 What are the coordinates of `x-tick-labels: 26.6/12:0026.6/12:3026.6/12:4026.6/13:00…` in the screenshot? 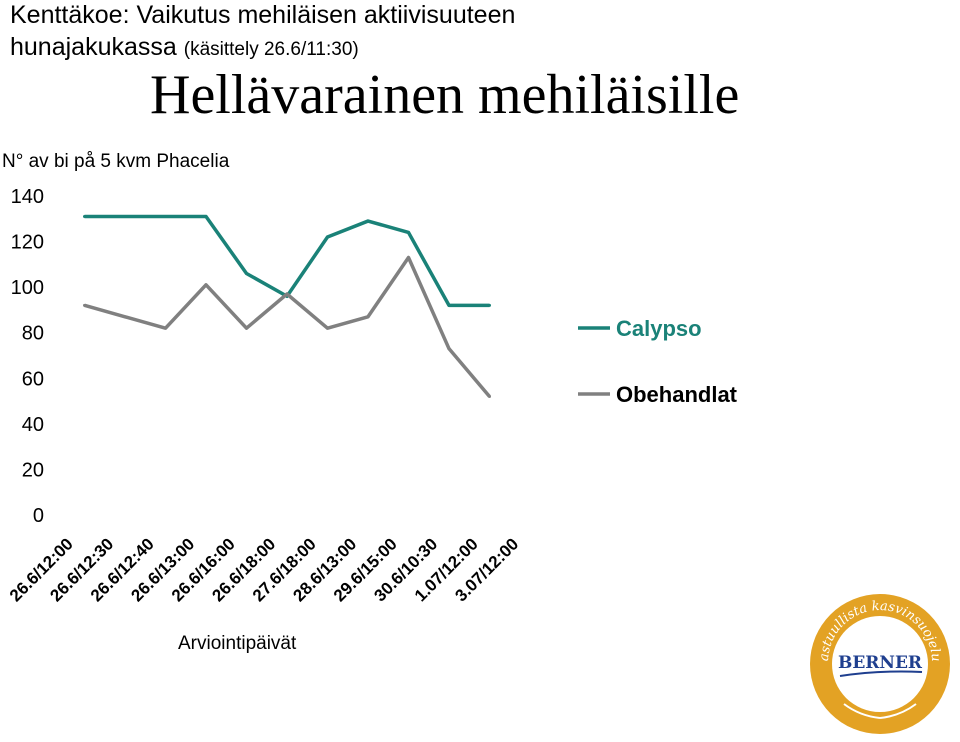 It's located at (264, 569).